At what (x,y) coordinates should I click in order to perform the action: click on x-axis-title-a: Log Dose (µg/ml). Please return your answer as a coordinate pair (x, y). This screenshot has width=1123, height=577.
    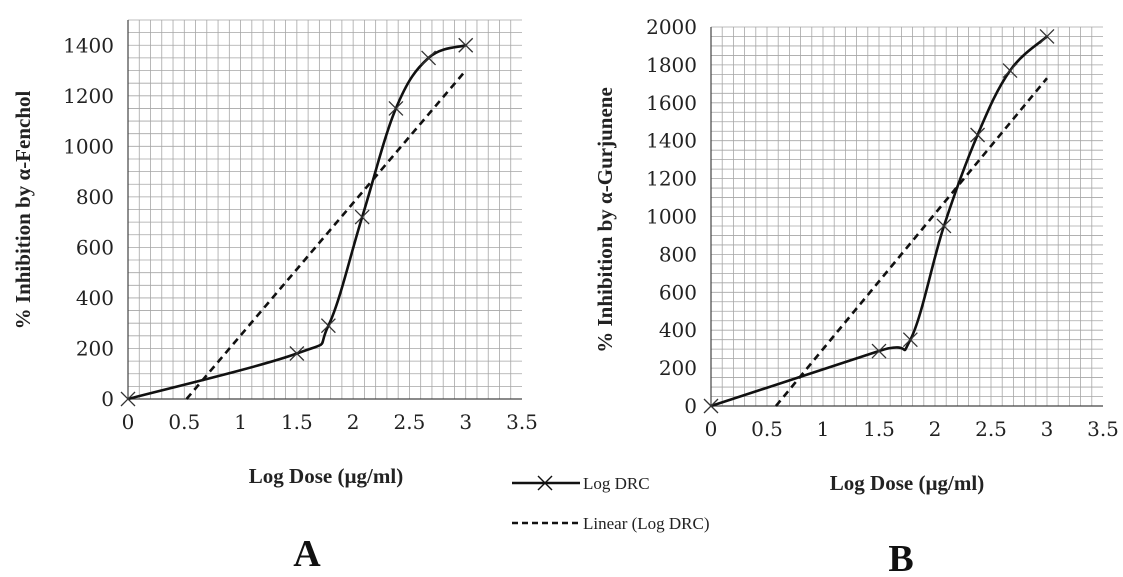
    Looking at the image, I should click on (326, 476).